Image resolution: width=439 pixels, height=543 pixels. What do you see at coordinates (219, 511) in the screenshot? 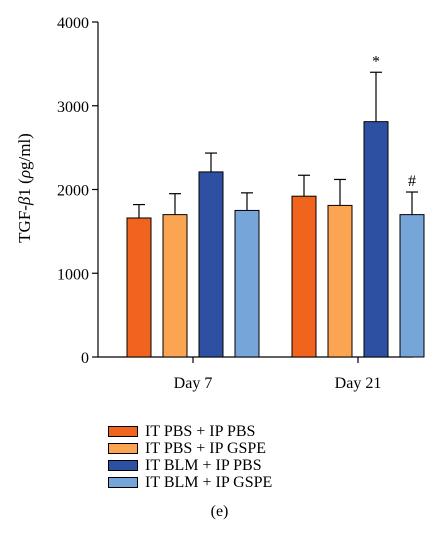
I see `panel-label: (e)` at bounding box center [219, 511].